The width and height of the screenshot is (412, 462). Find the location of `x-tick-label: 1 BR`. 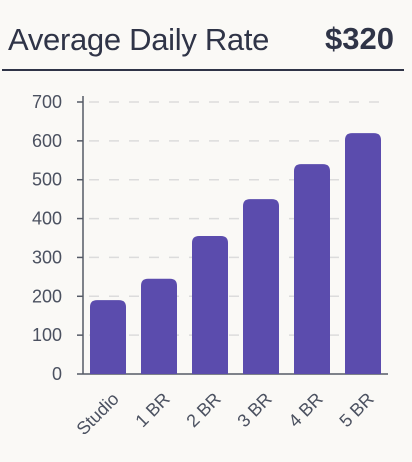

x-tick-label: 1 BR is located at coordinates (152, 410).